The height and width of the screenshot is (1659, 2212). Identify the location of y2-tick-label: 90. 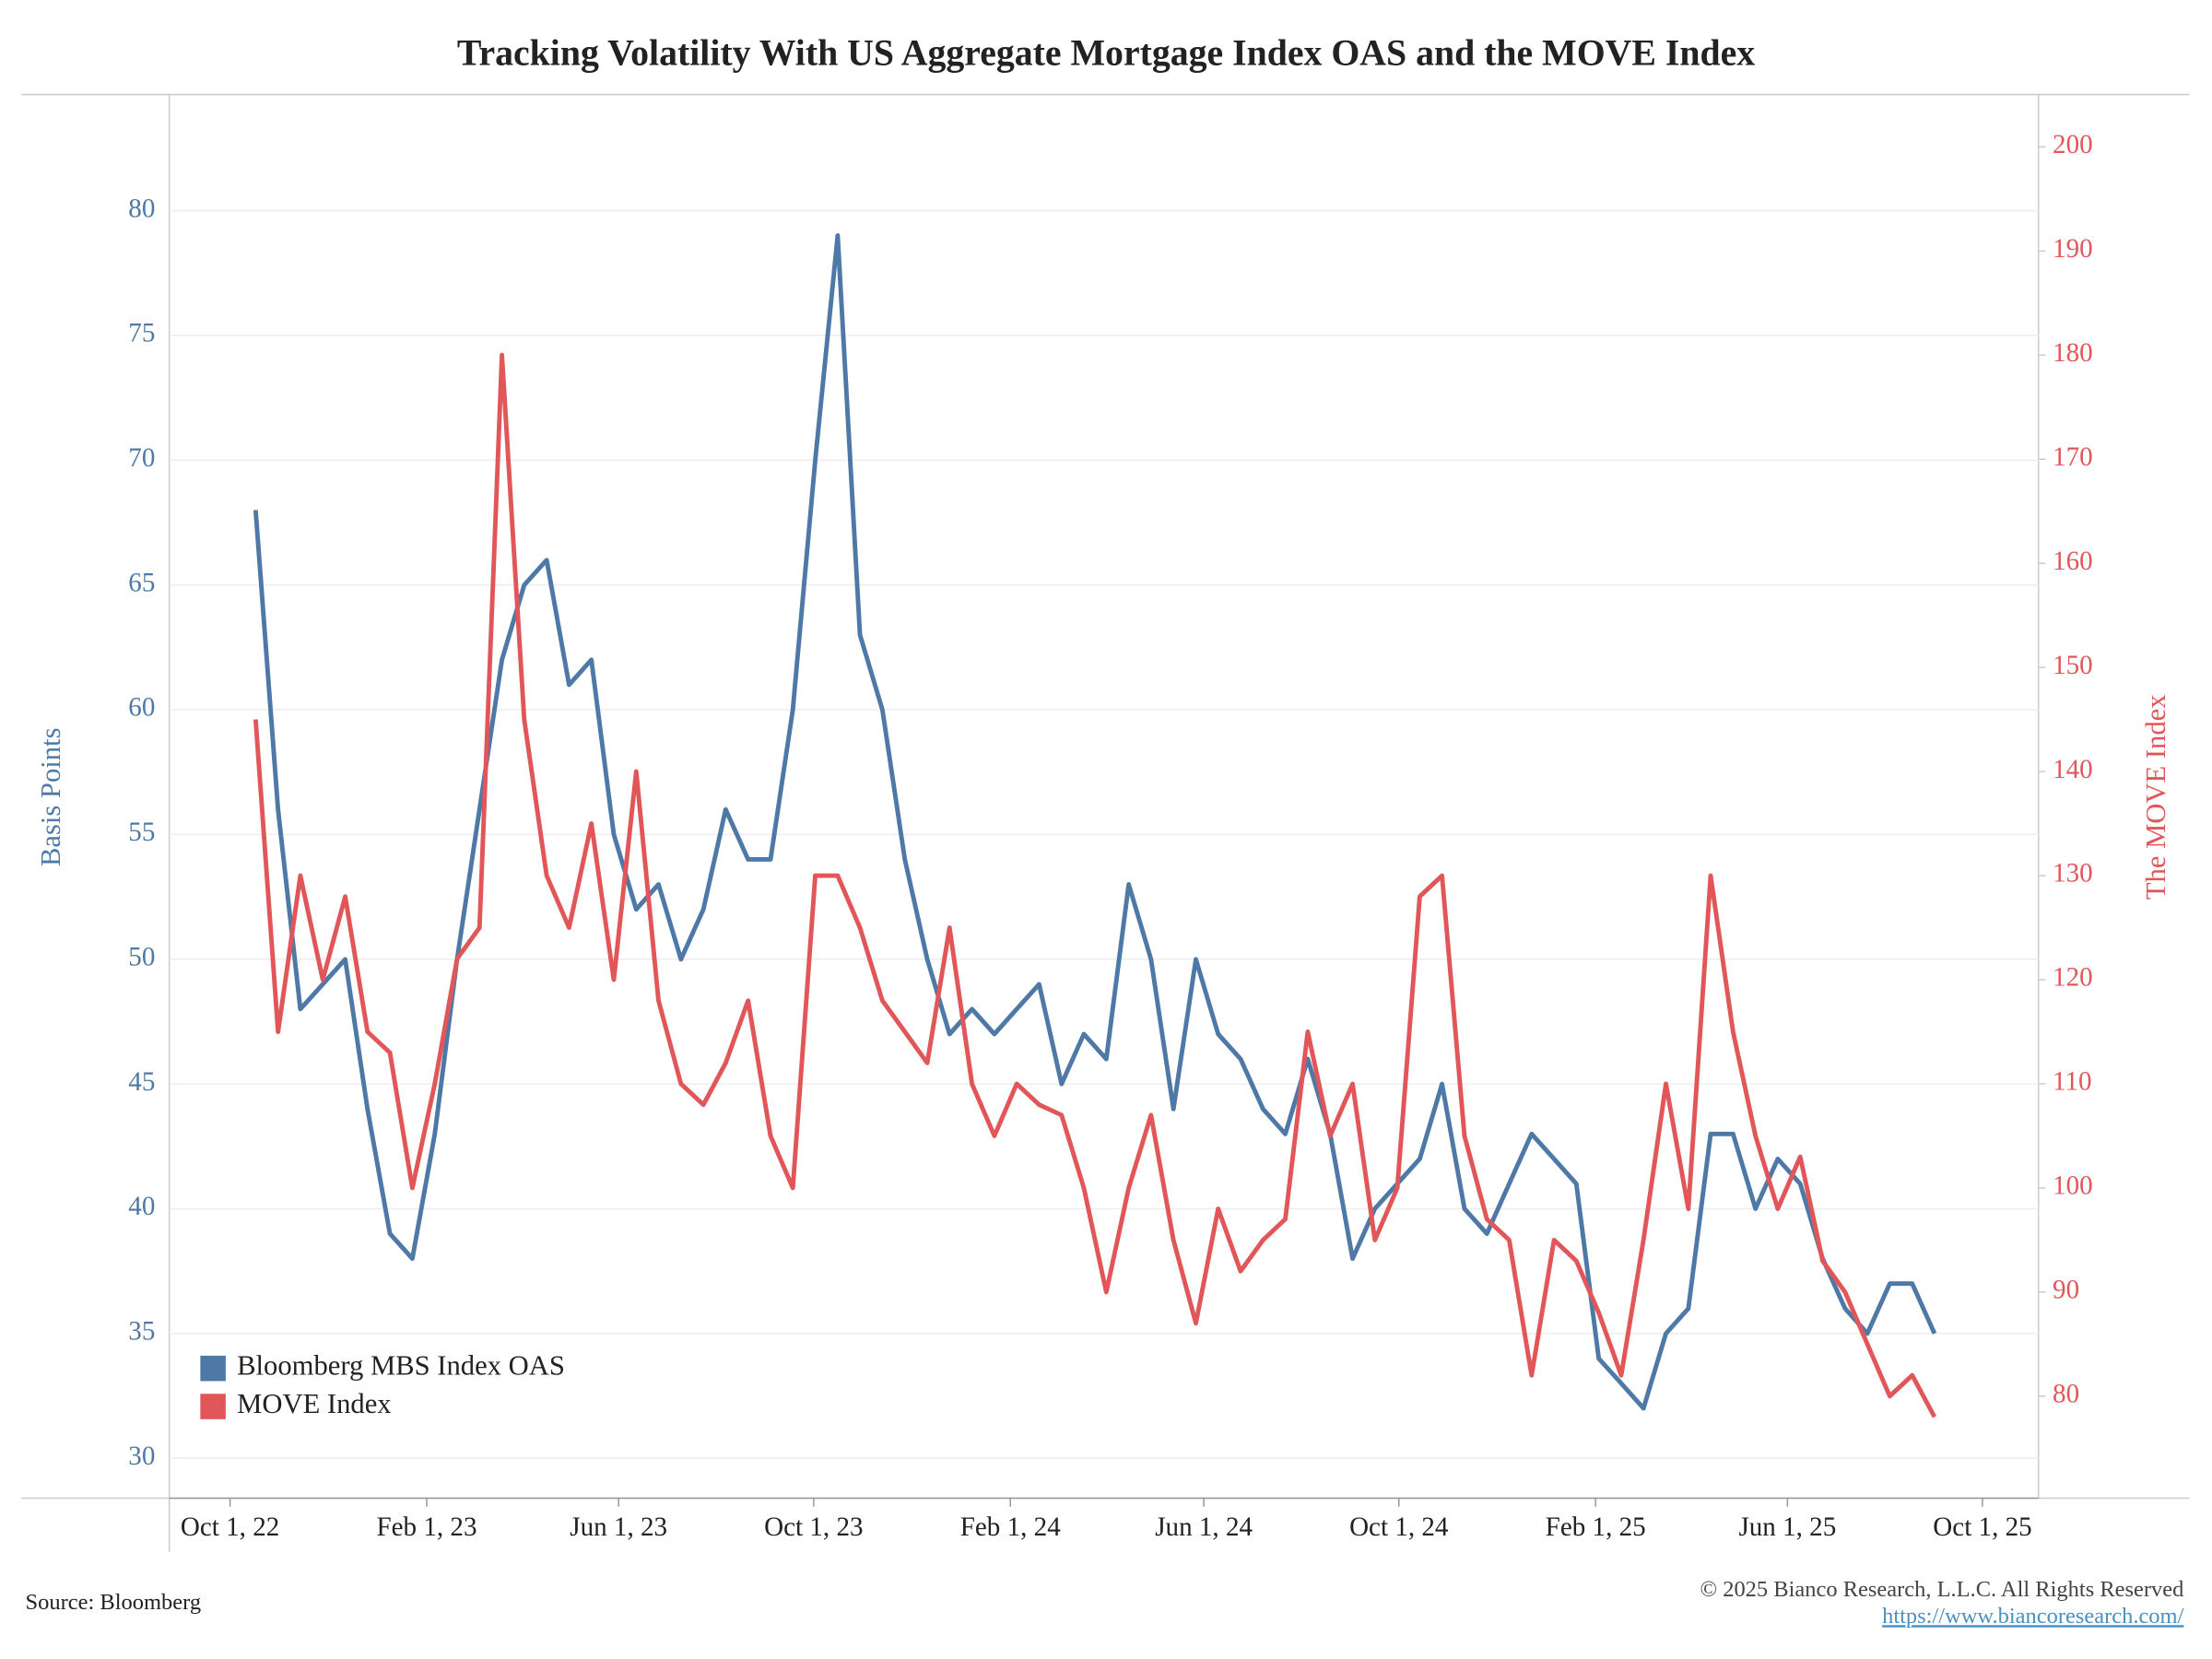
(2066, 1290).